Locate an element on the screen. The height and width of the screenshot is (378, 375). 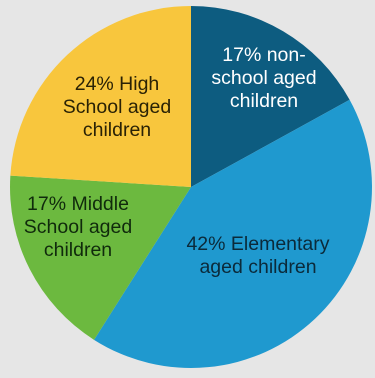
pie-slice-label-3: 24% High School aged children is located at coordinates (117, 107).